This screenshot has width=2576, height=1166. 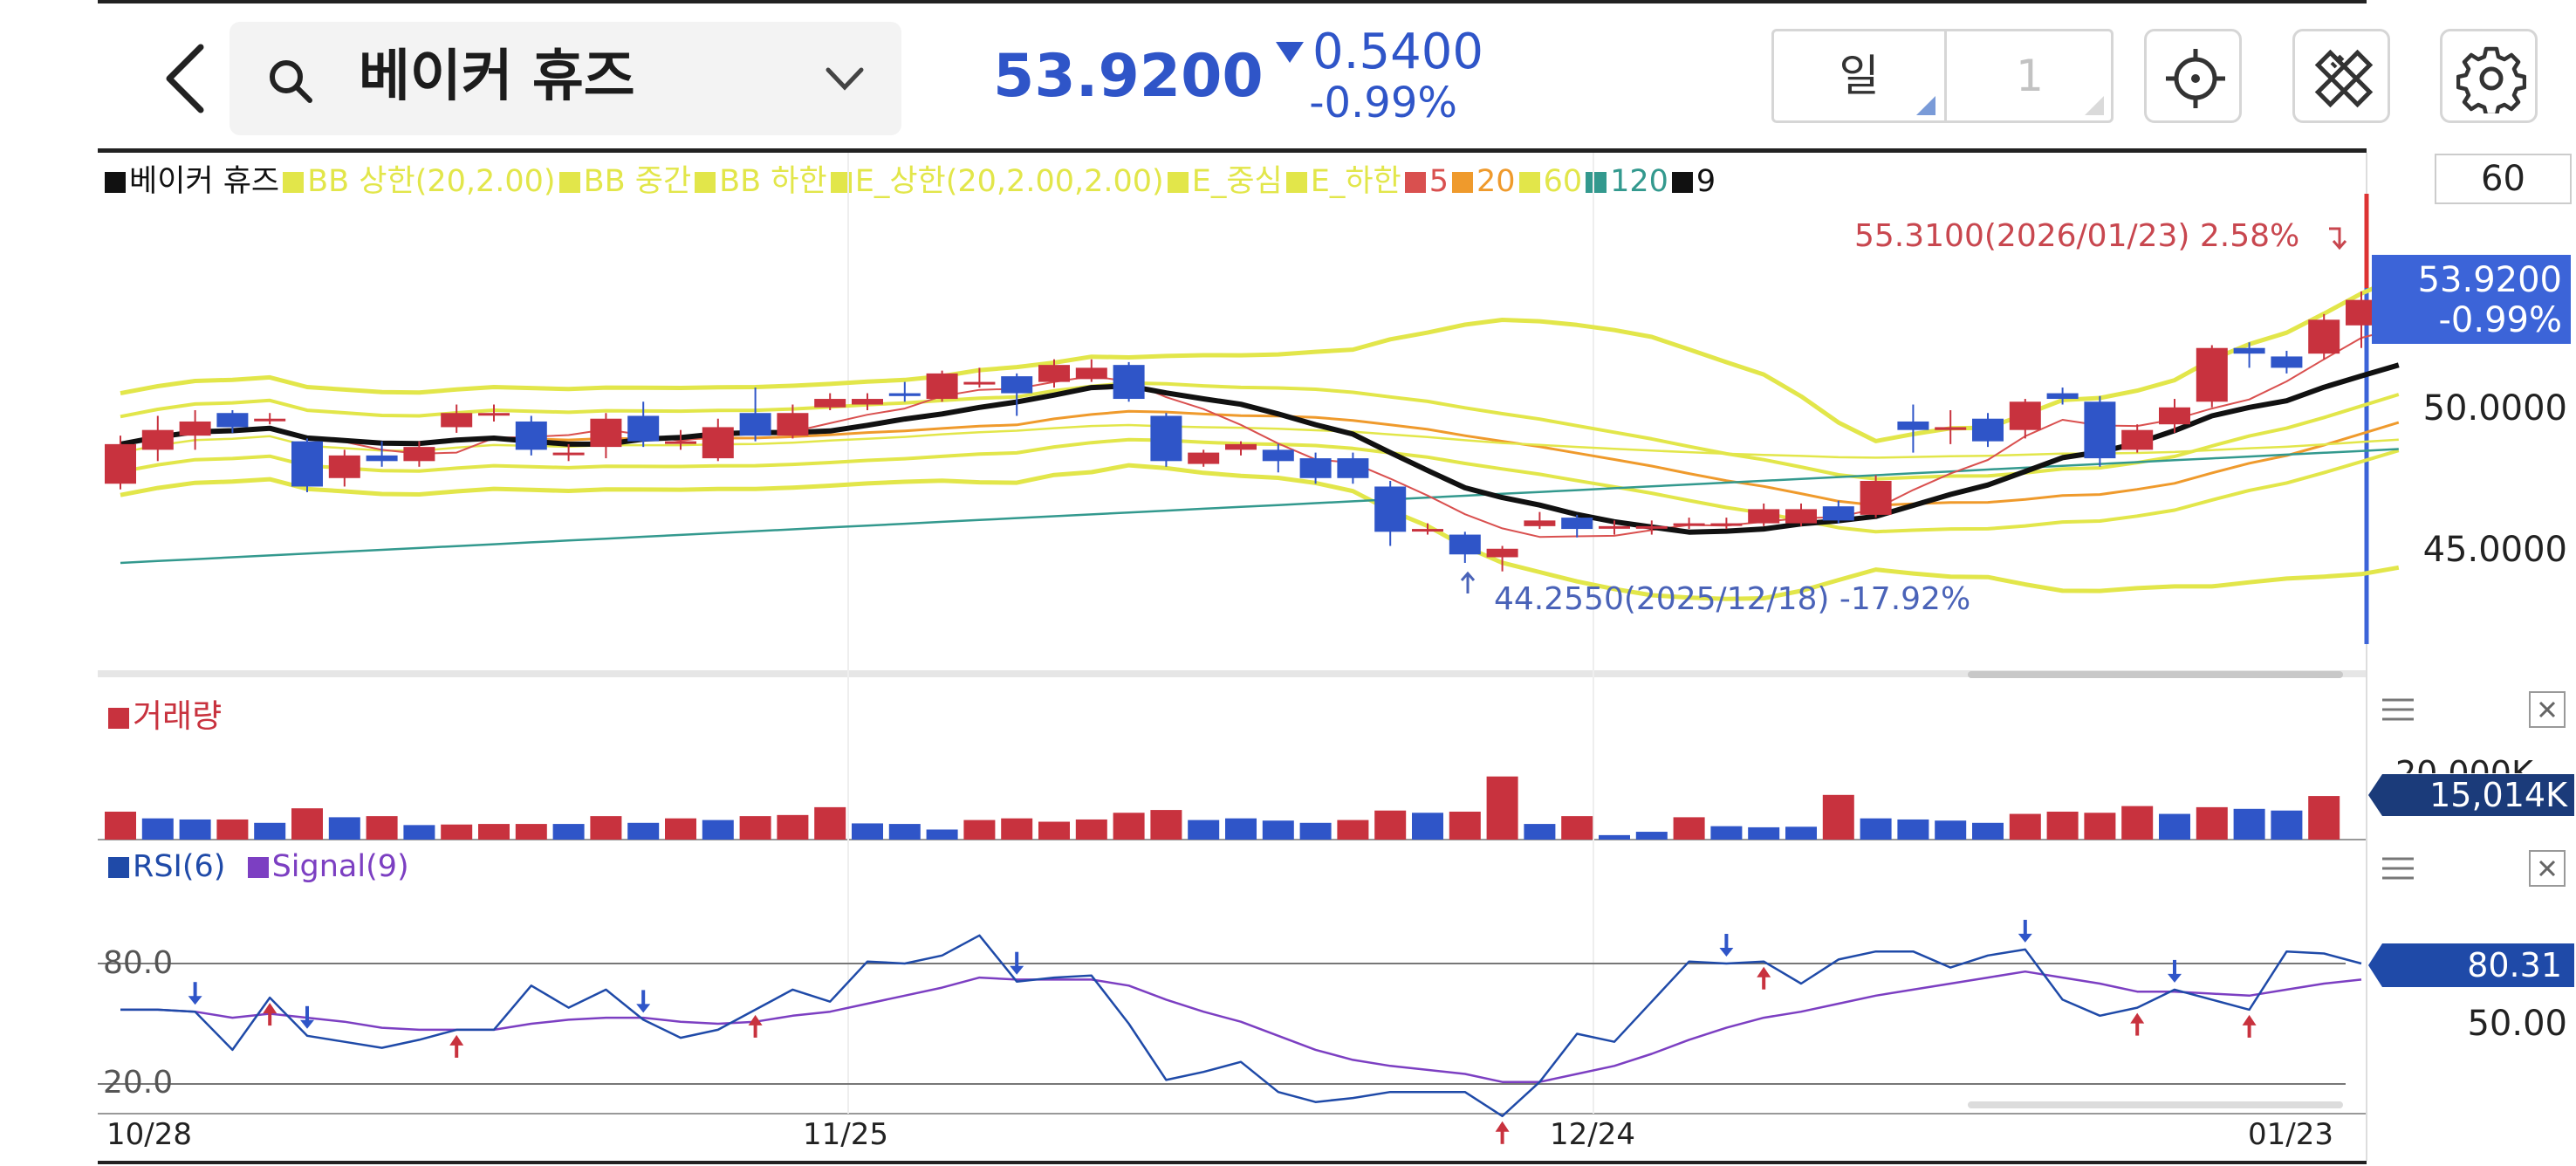 What do you see at coordinates (1232, 1162) in the screenshot?
I see `bottom-border` at bounding box center [1232, 1162].